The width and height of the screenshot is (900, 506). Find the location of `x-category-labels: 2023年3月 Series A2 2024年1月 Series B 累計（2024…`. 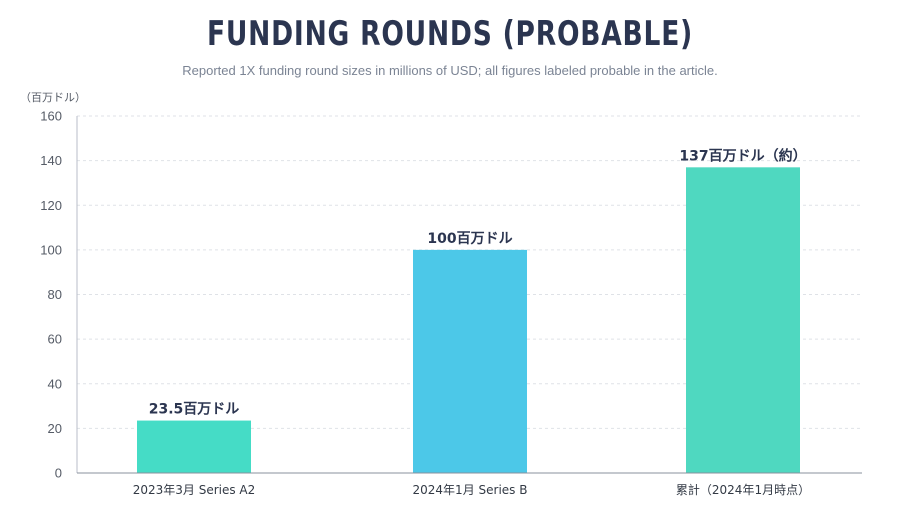

x-category-labels: 2023年3月 Series A2 2024年1月 Series B 累計（2024… is located at coordinates (471, 489).